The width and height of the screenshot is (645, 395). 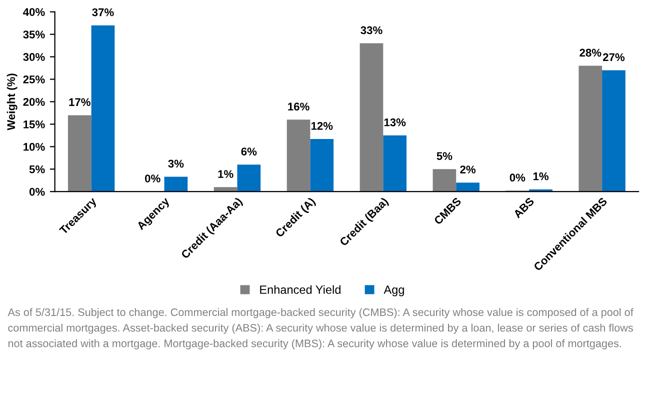 What do you see at coordinates (299, 106) in the screenshot?
I see `data-label: 16%` at bounding box center [299, 106].